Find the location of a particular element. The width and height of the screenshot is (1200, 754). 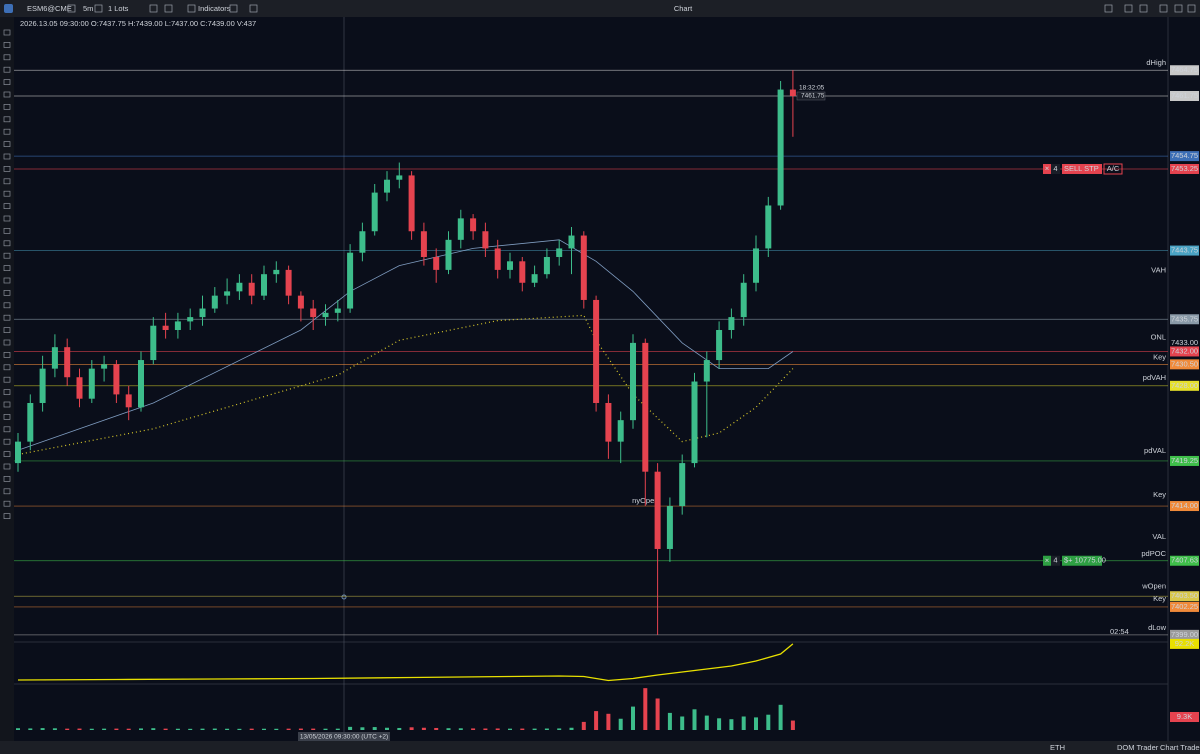

order-tag-bg is located at coordinates (1113, 169).